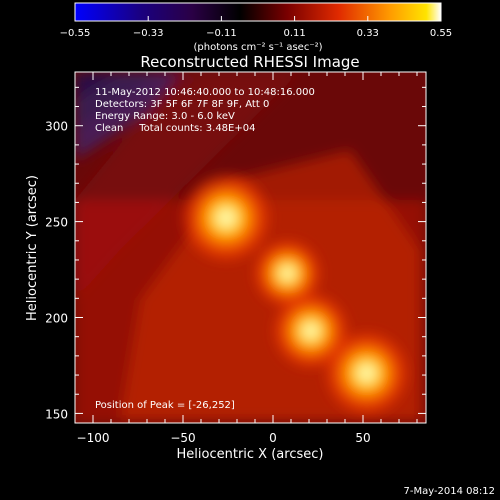 Image resolution: width=500 pixels, height=500 pixels. What do you see at coordinates (449, 491) in the screenshot?
I see `footer-date: 7-May-2014 08:12` at bounding box center [449, 491].